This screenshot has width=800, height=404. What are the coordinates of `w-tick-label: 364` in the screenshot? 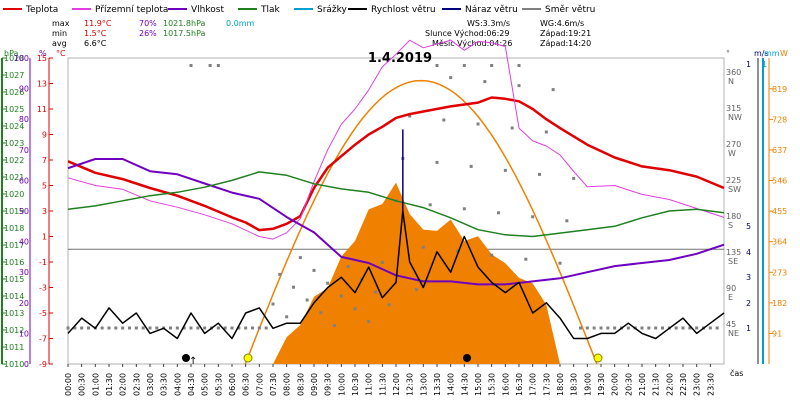 It's located at (779, 242).